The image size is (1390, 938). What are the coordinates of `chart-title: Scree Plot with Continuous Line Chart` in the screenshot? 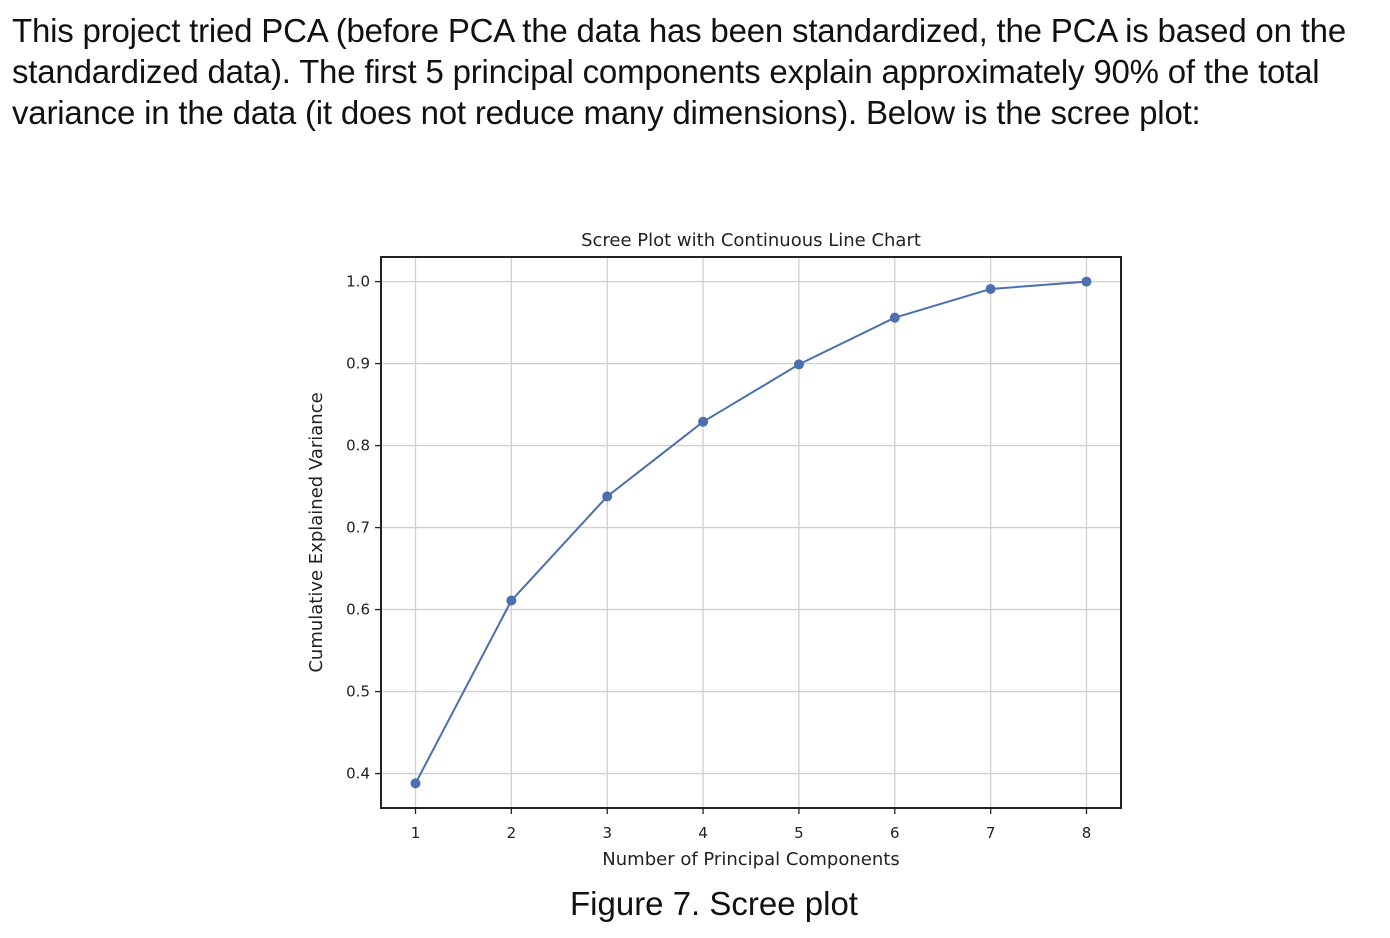 It's located at (751, 240).